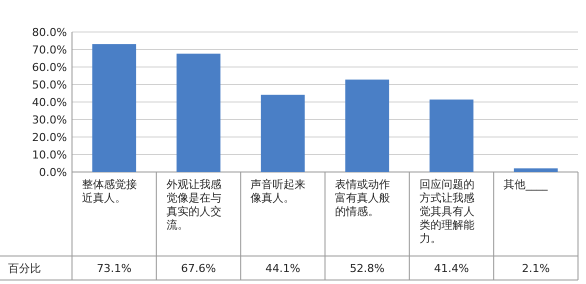 The image size is (586, 284). I want to click on data-label: 67.6%, so click(198, 268).